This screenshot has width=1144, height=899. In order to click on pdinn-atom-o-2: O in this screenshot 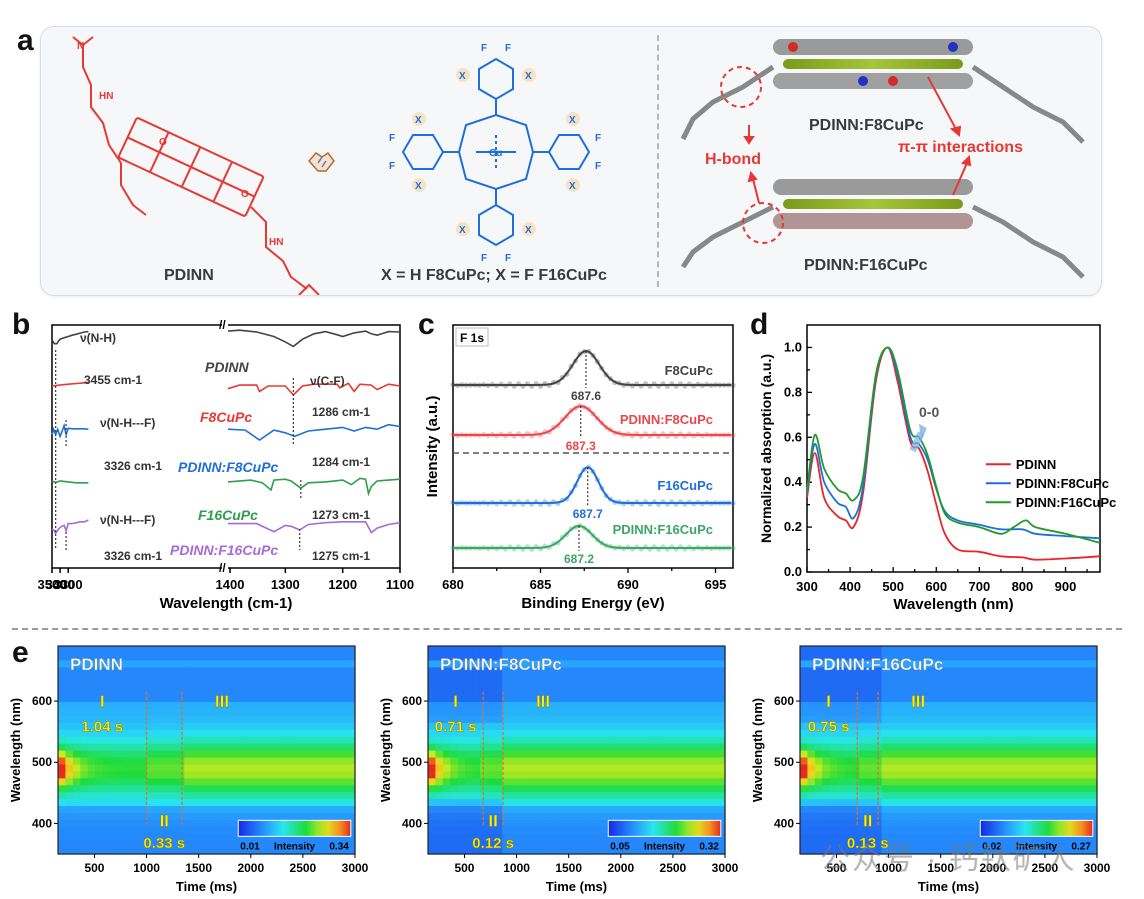, I will do `click(245, 194)`.